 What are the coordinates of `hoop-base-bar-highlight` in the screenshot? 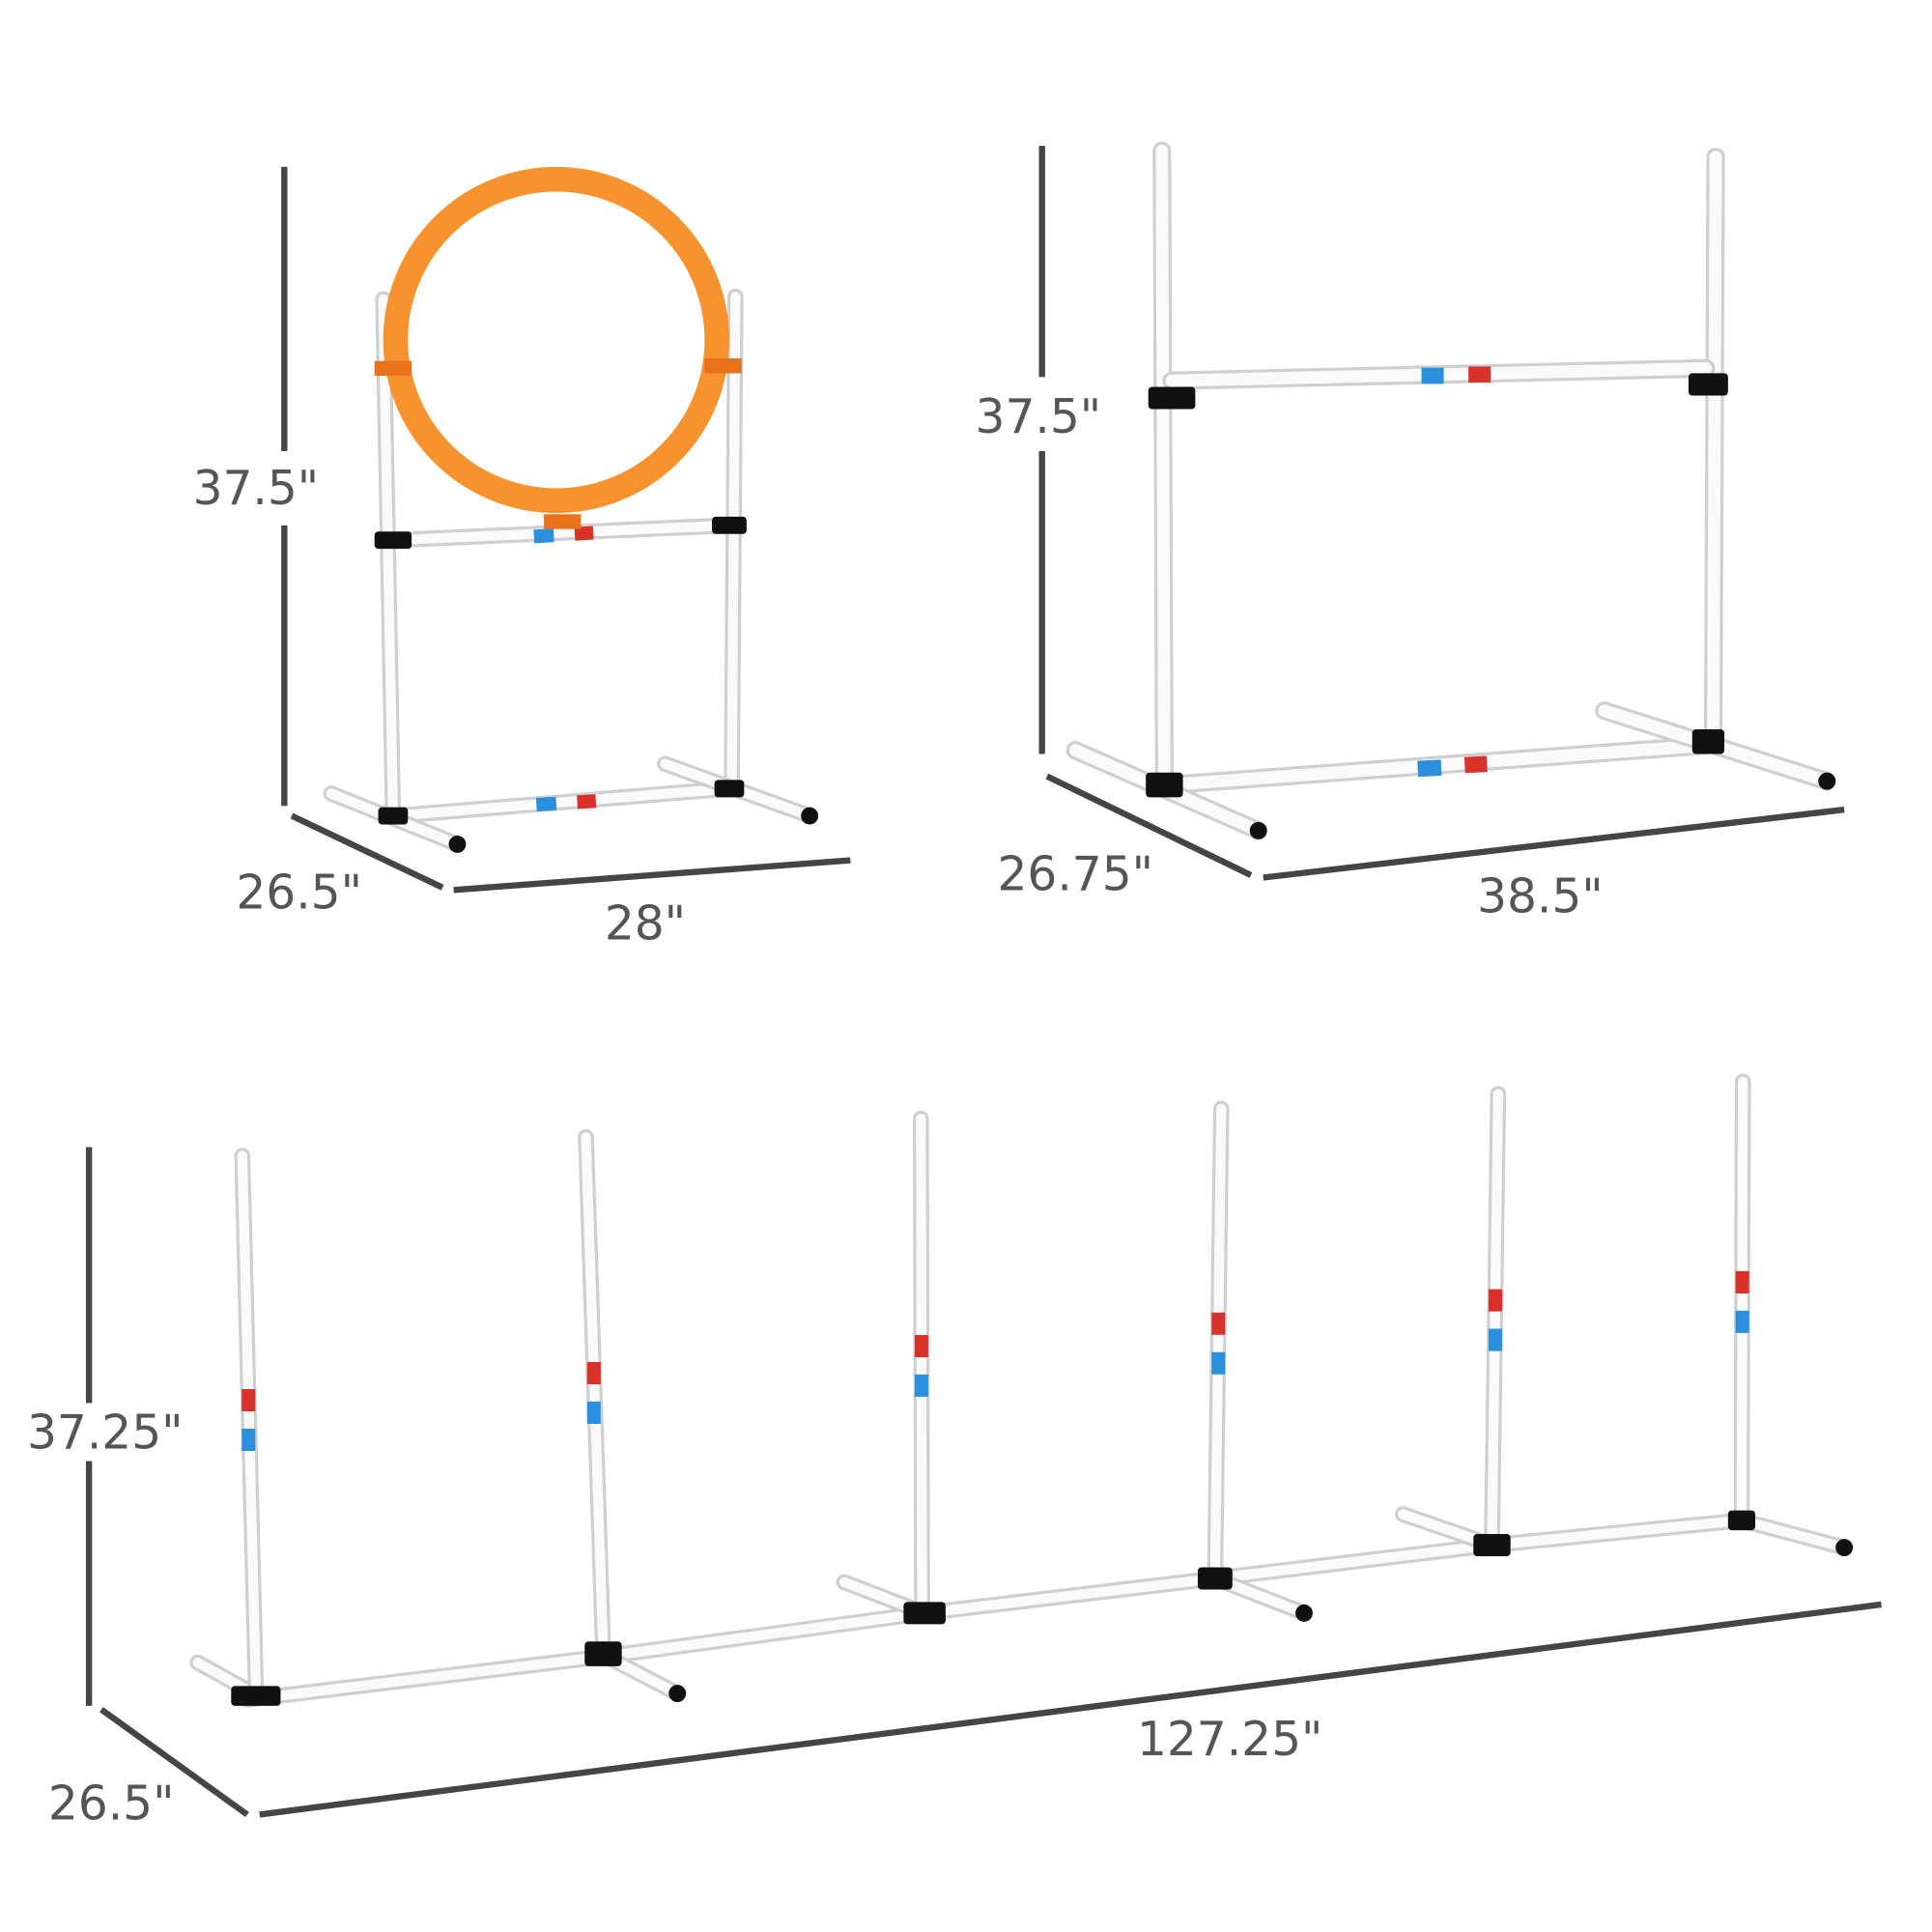 It's located at (562, 802).